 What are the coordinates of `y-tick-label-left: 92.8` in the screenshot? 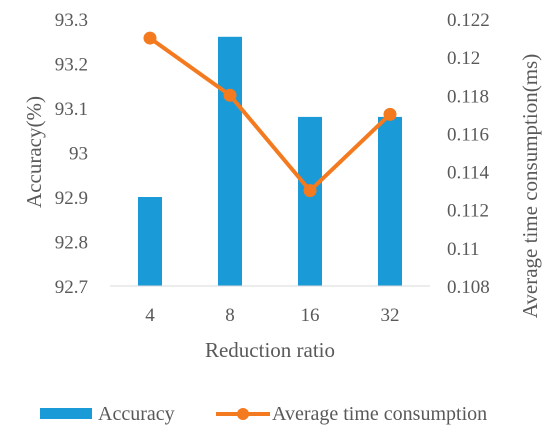 It's located at (71, 243).